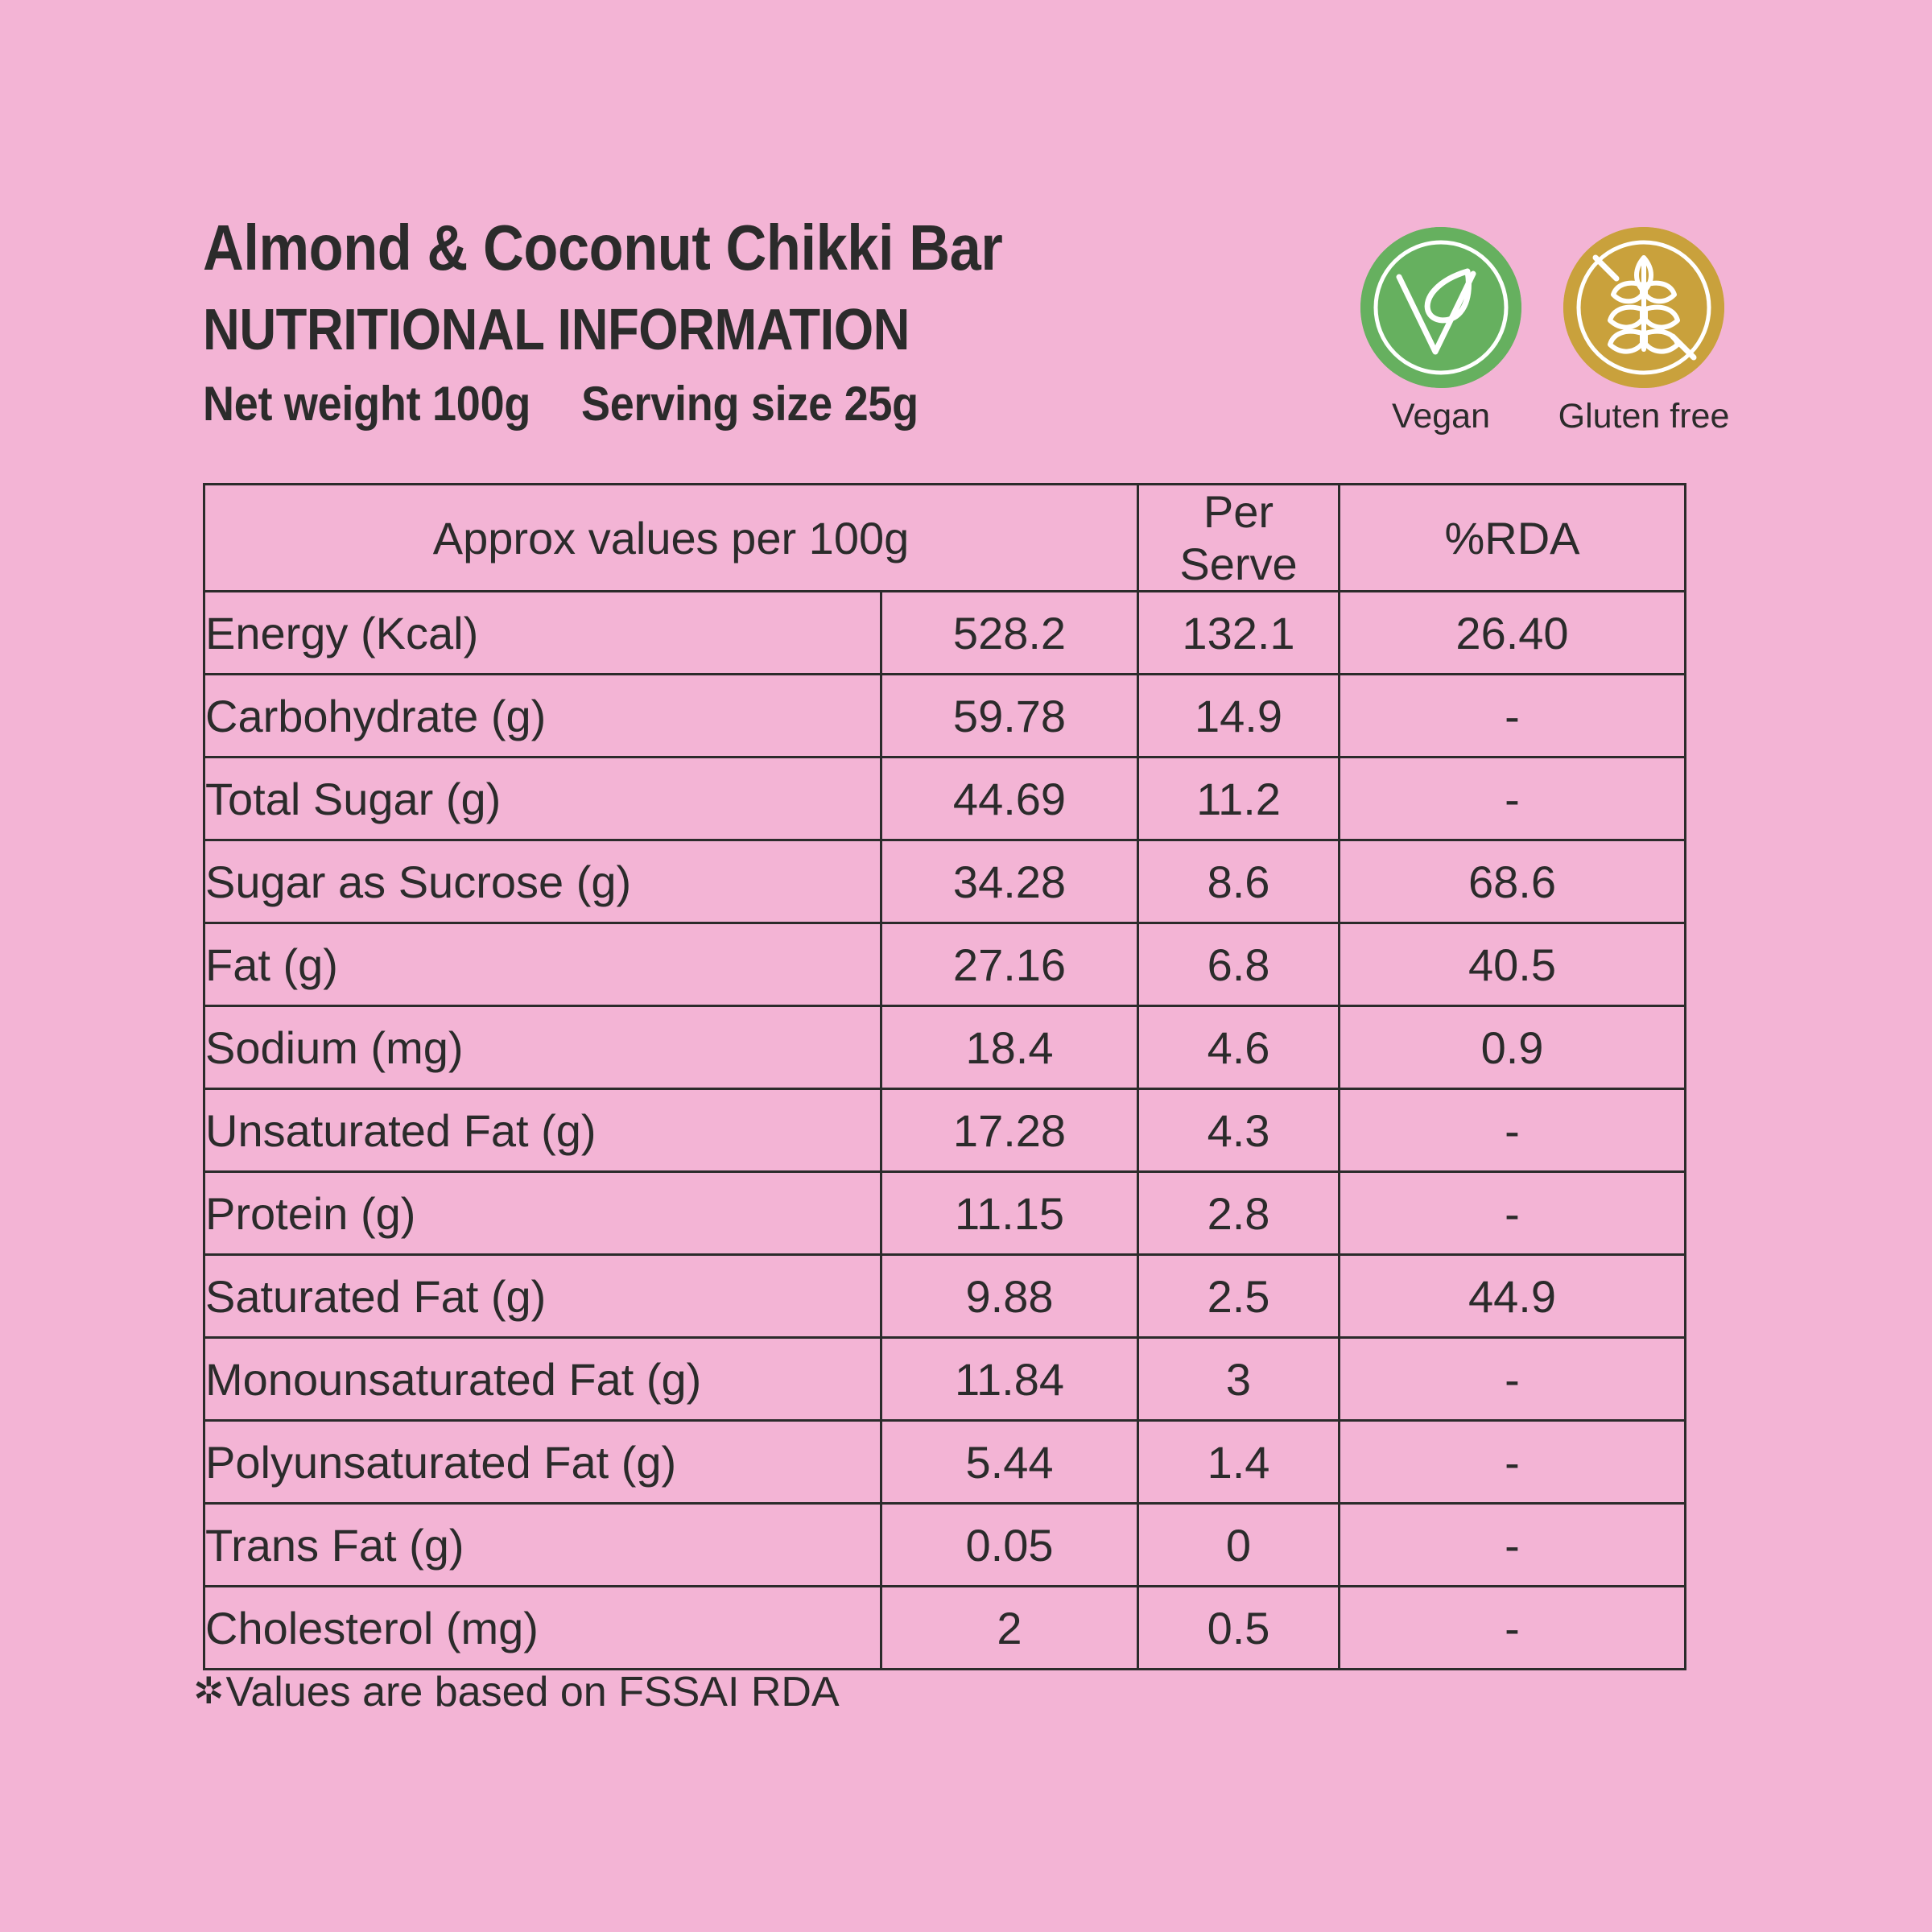  What do you see at coordinates (1238, 882) in the screenshot?
I see `per-serve-value-cell: 8.6` at bounding box center [1238, 882].